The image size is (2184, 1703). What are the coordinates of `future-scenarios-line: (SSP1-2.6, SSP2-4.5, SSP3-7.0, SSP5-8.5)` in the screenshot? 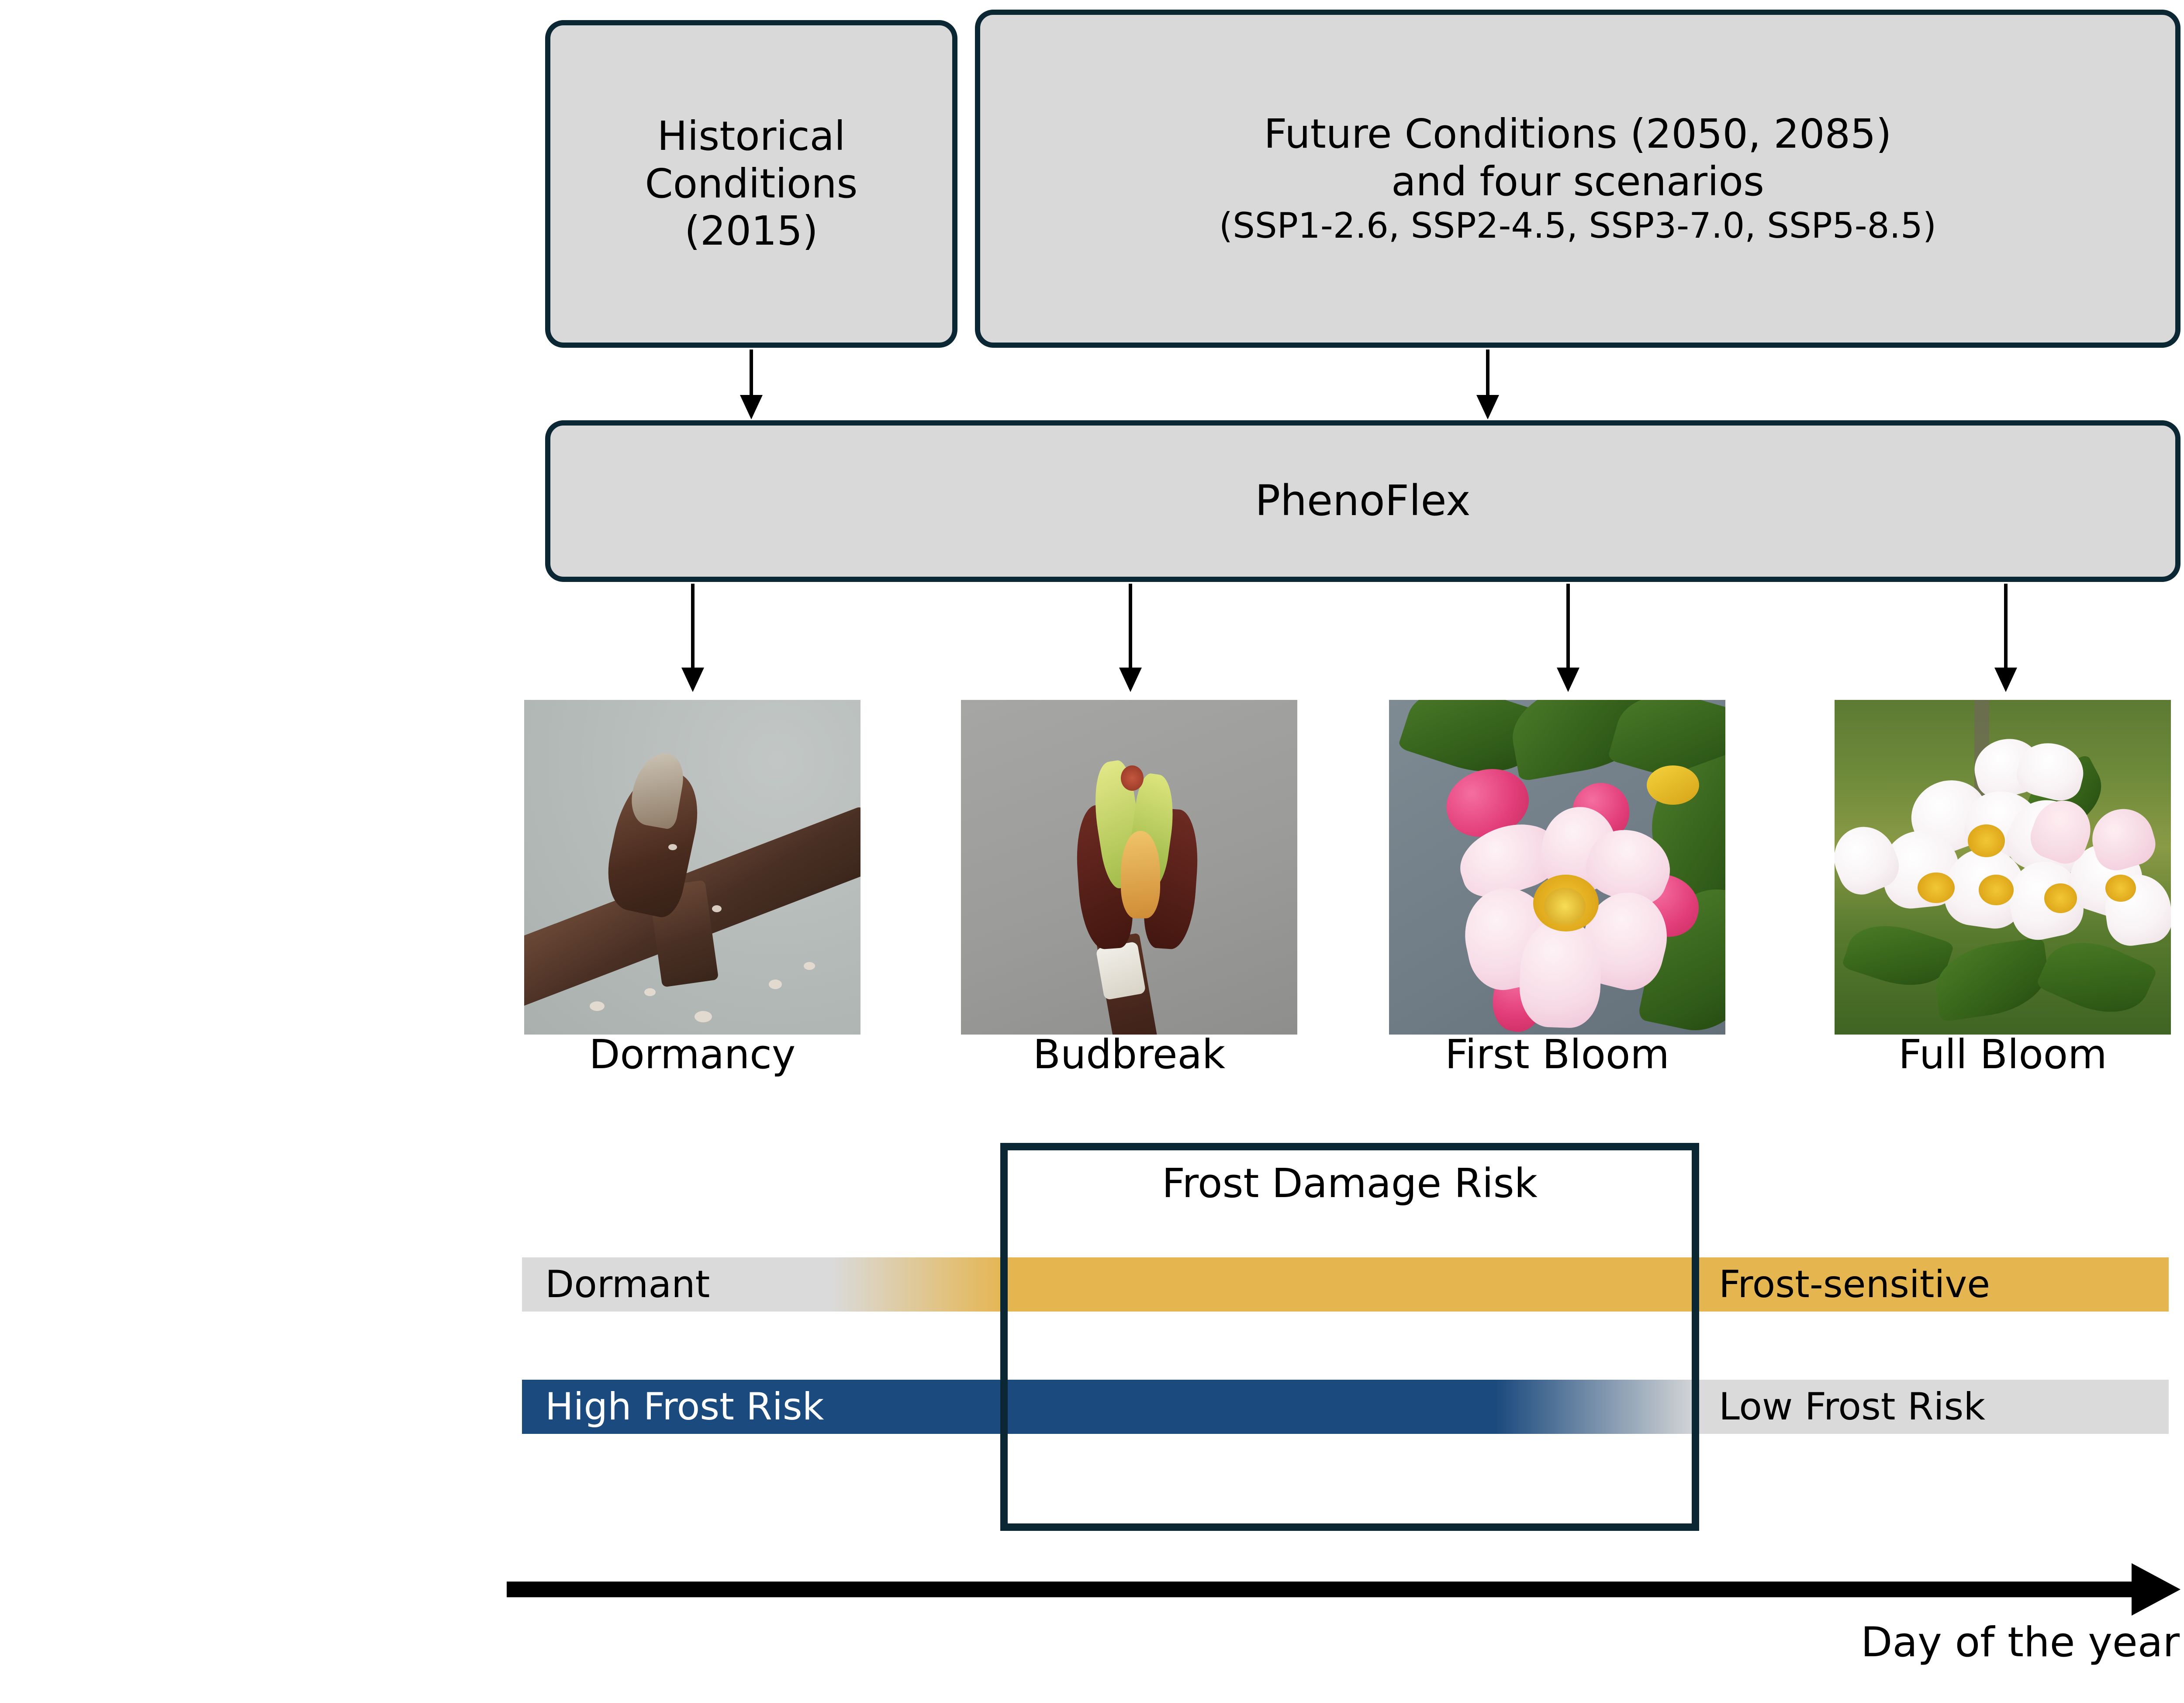 It's located at (1578, 225).